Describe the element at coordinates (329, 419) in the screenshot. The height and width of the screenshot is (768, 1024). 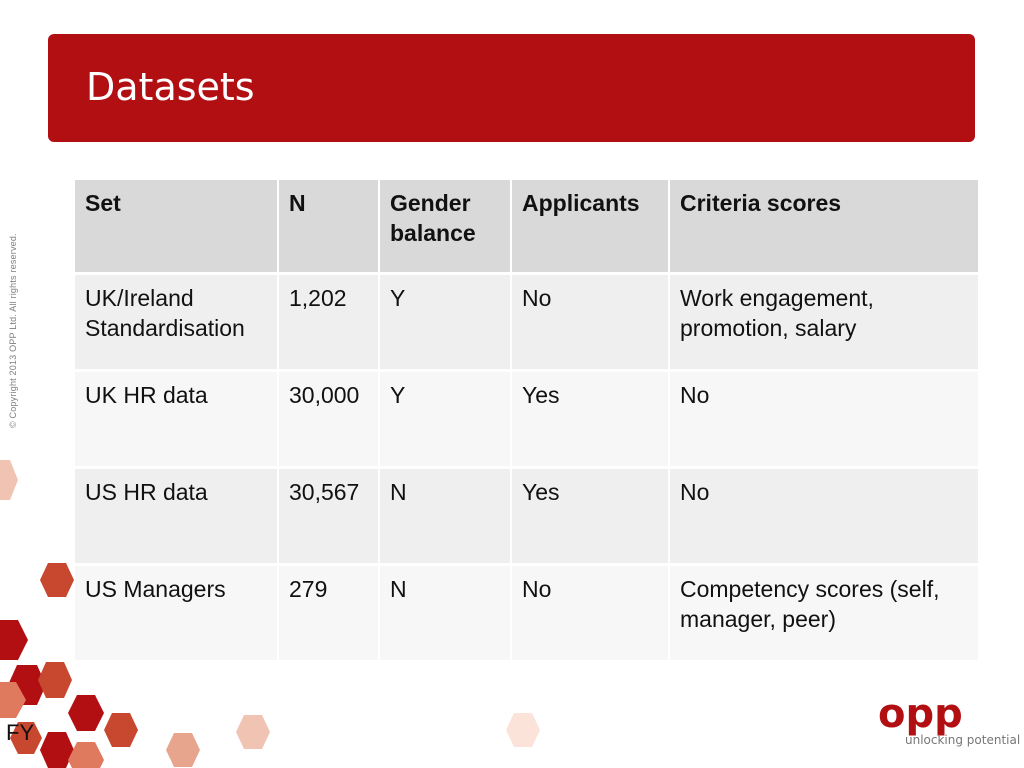
I see `cell-n: 30,000` at that location.